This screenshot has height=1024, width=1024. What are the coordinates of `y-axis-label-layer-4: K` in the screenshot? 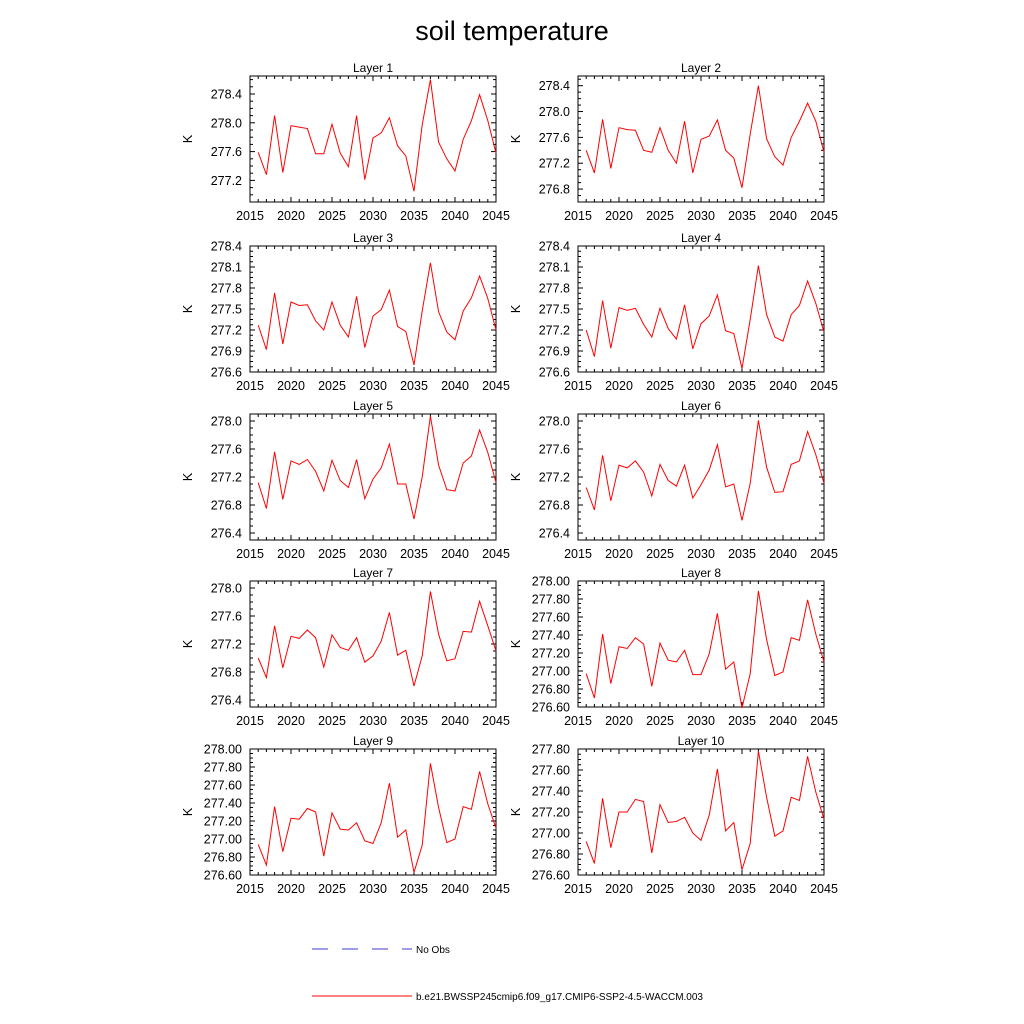 It's located at (516, 308).